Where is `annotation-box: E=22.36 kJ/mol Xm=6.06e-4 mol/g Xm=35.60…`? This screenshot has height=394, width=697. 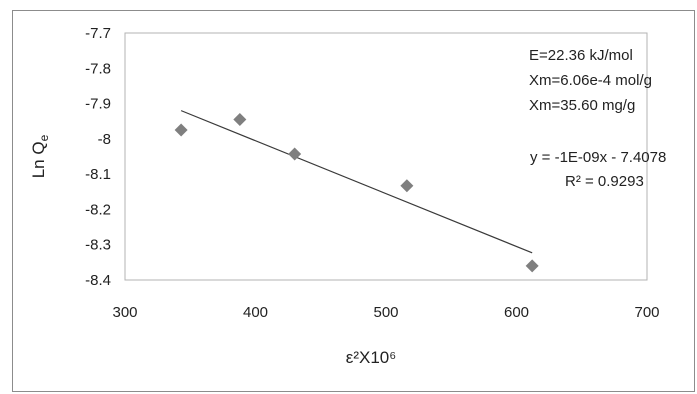
annotation-box: E=22.36 kJ/mol Xm=6.06e-4 mol/g Xm=35.60… is located at coordinates (597, 118).